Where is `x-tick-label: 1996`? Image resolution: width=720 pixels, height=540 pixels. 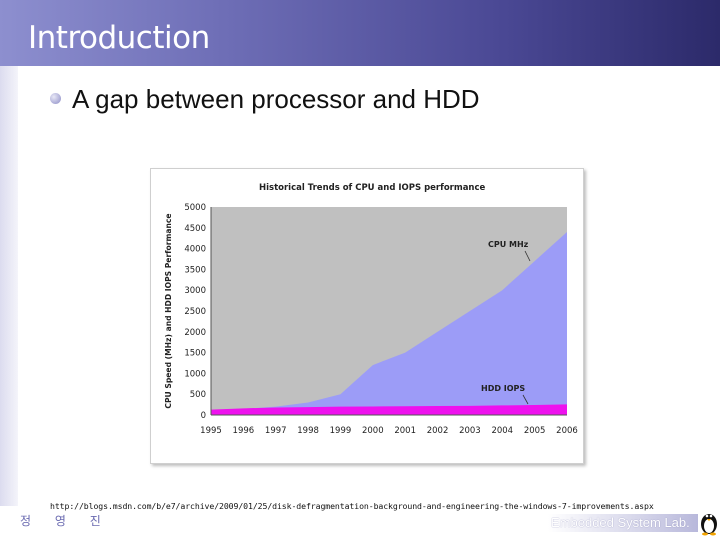 x-tick-label: 1996 is located at coordinates (244, 431).